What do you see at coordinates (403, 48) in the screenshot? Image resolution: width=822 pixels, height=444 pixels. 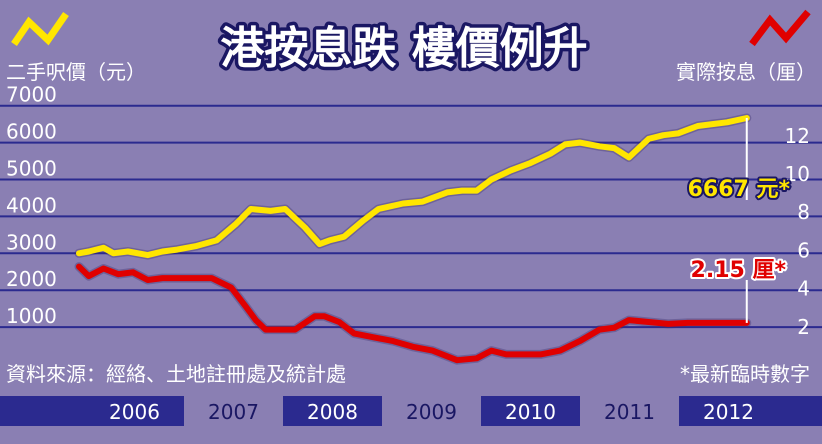 I see `chart-title: 港按息跌 樓價例升` at bounding box center [403, 48].